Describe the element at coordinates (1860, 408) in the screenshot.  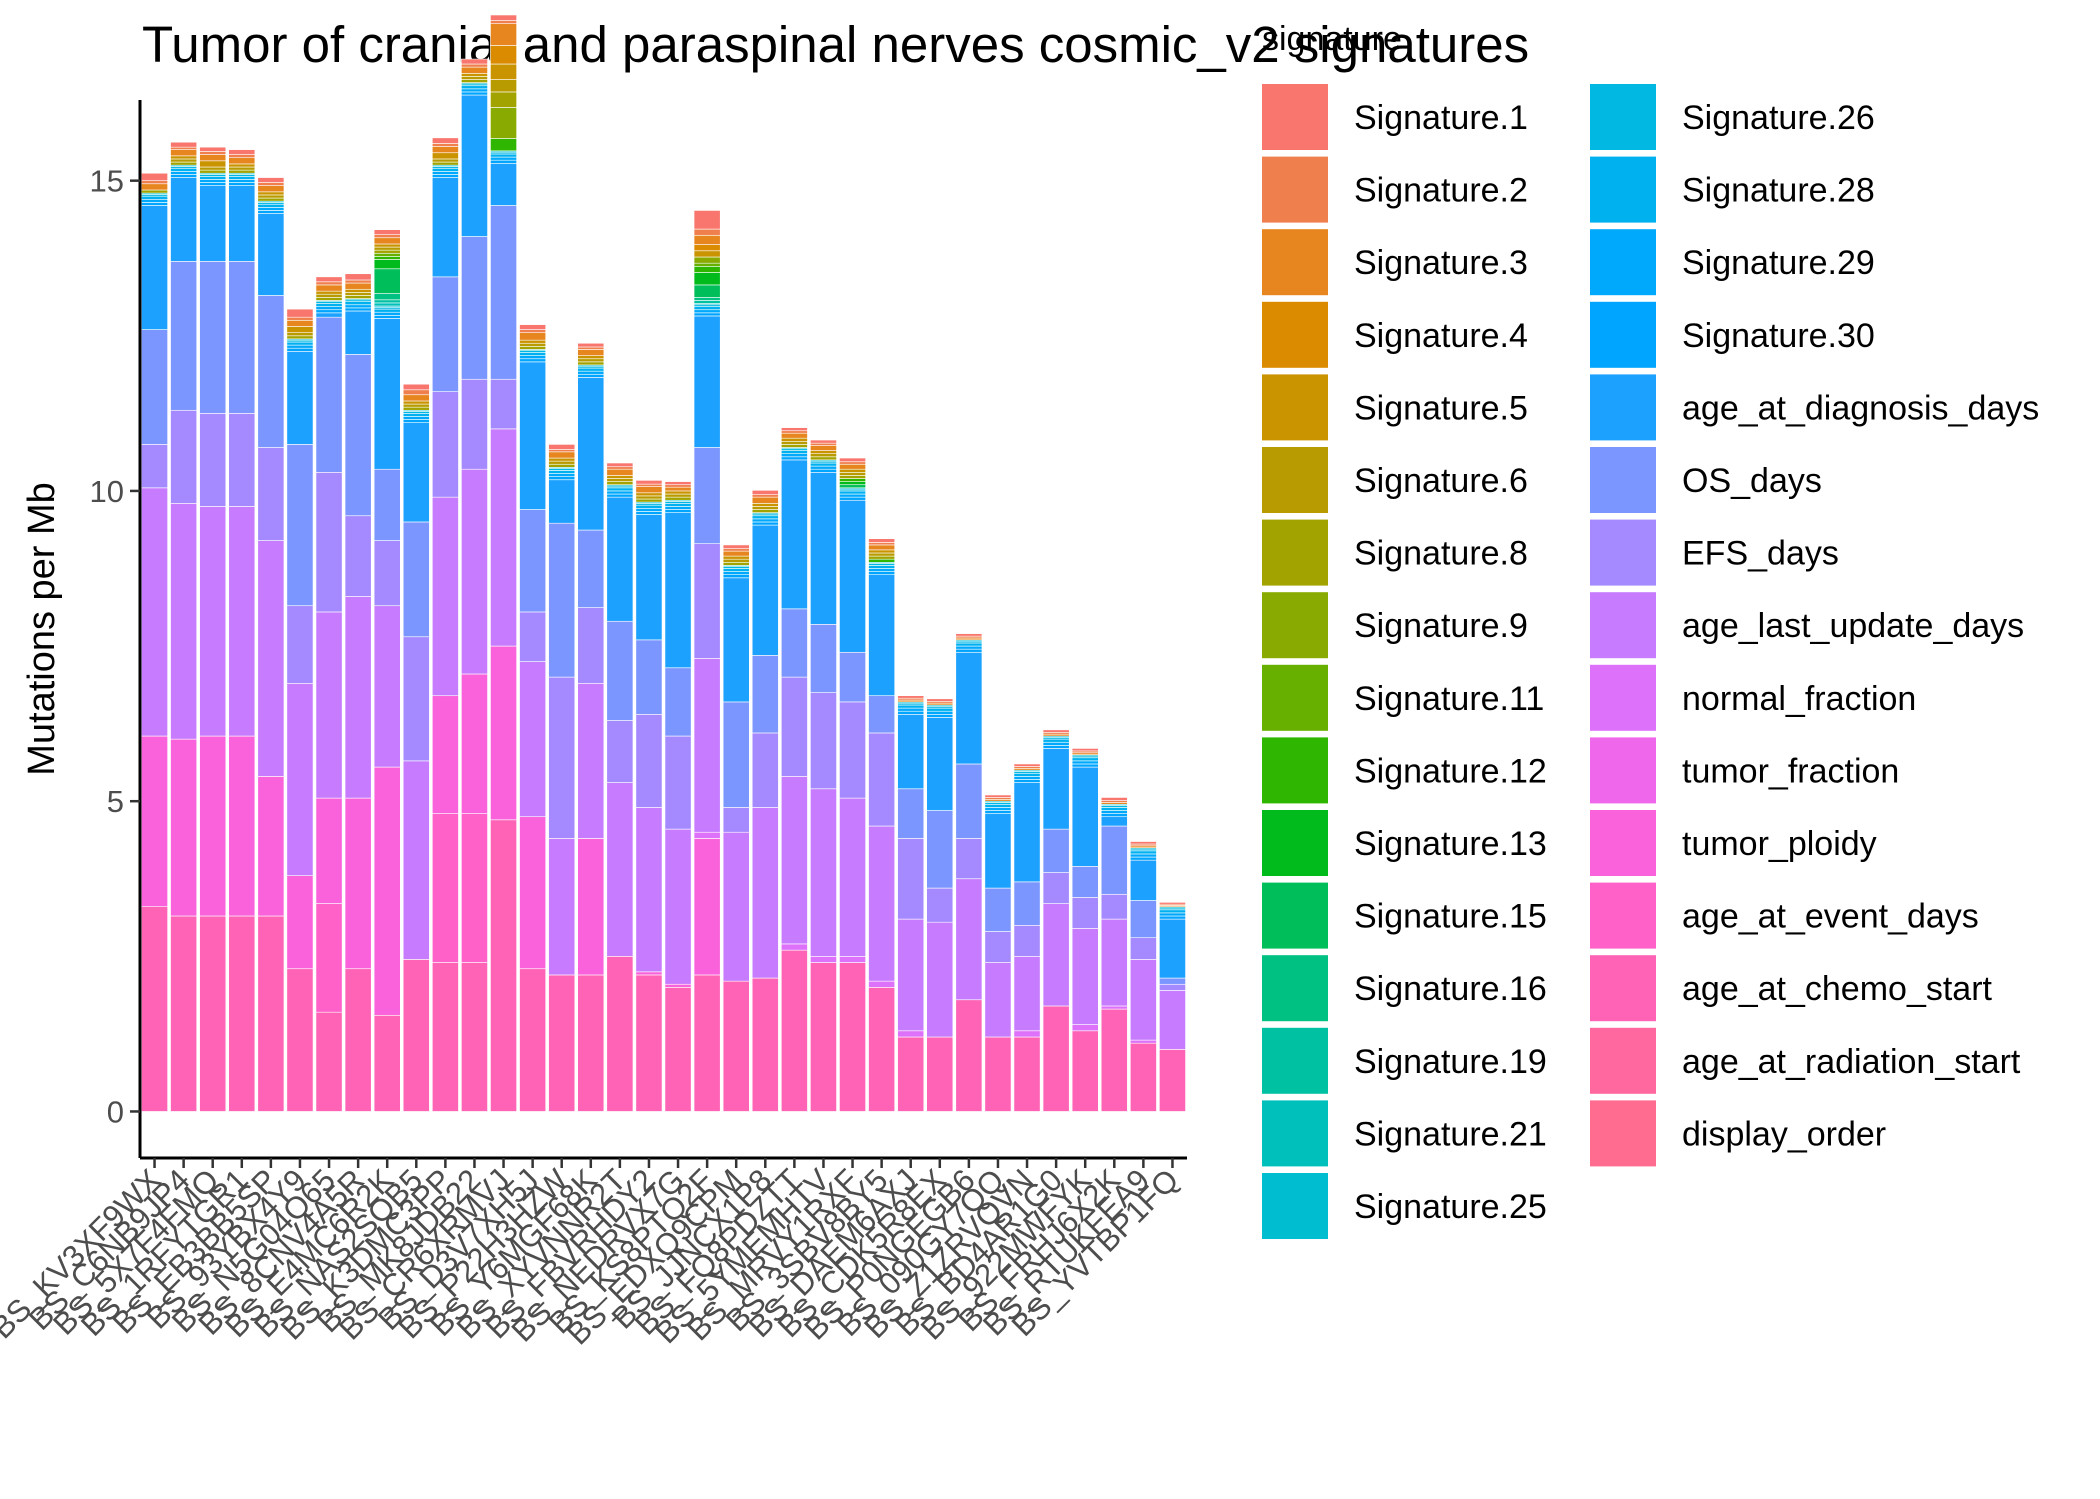
I see `legend-label: age_at_diagnosis_days` at that location.